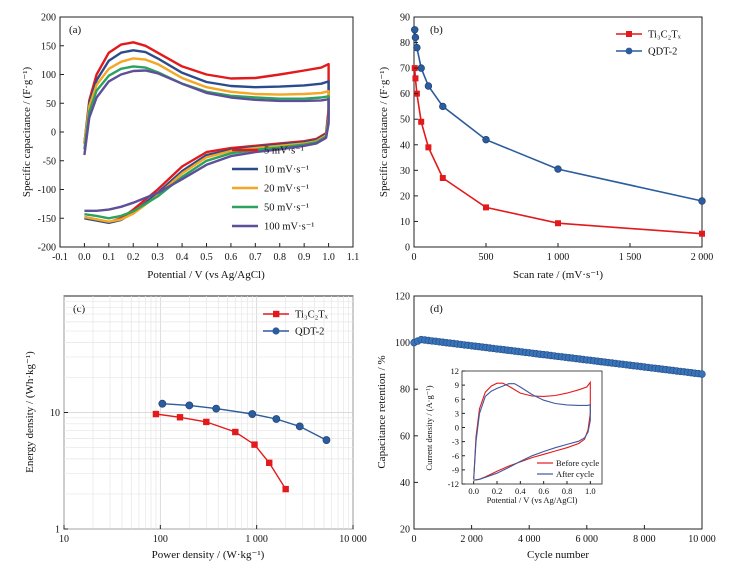 Image resolution: width=742 pixels, height=572 pixels. I want to click on panel-a-y-tick-label: -150, so click(47, 219).